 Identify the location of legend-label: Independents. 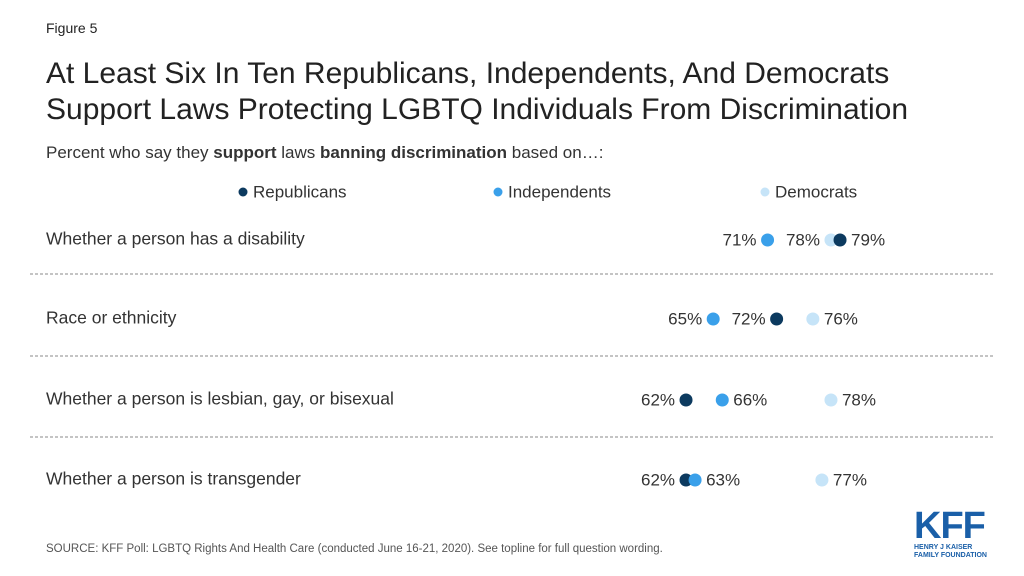
(559, 191).